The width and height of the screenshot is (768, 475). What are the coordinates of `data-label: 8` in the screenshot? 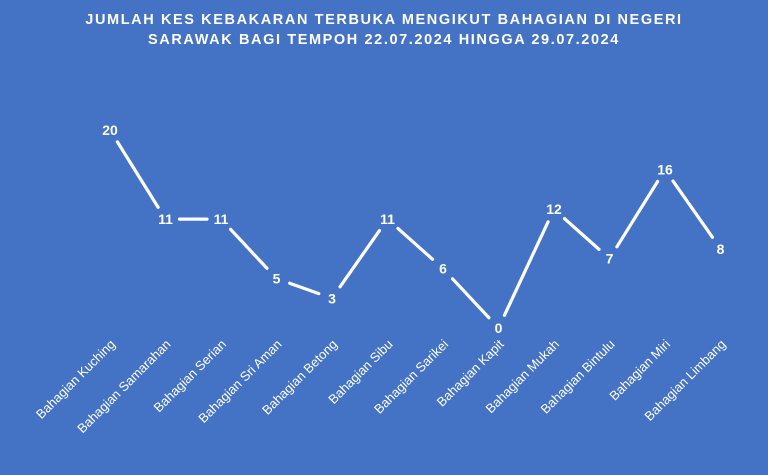 It's located at (721, 249).